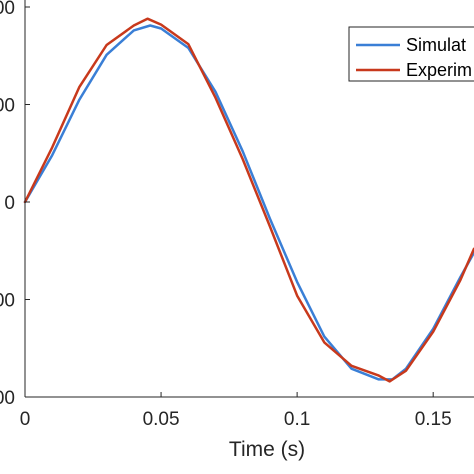 Image resolution: width=474 pixels, height=474 pixels. Describe the element at coordinates (436, 45) in the screenshot. I see `legend-label-simulation: Simulat` at that location.